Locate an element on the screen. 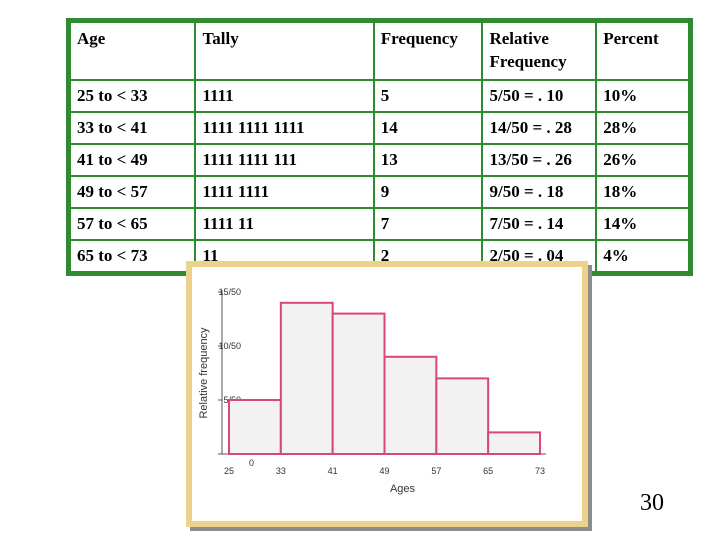  age-cell: 41 to < 49 is located at coordinates (132, 160).